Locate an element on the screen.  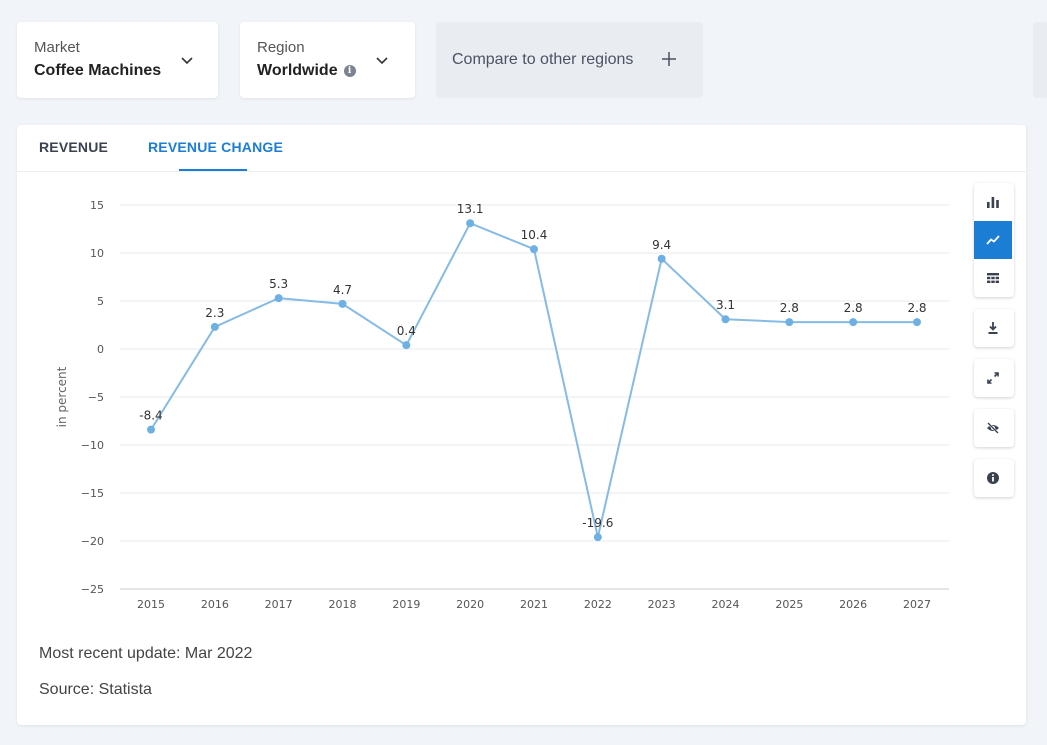
region-value: Worldwide is located at coordinates (297, 70).